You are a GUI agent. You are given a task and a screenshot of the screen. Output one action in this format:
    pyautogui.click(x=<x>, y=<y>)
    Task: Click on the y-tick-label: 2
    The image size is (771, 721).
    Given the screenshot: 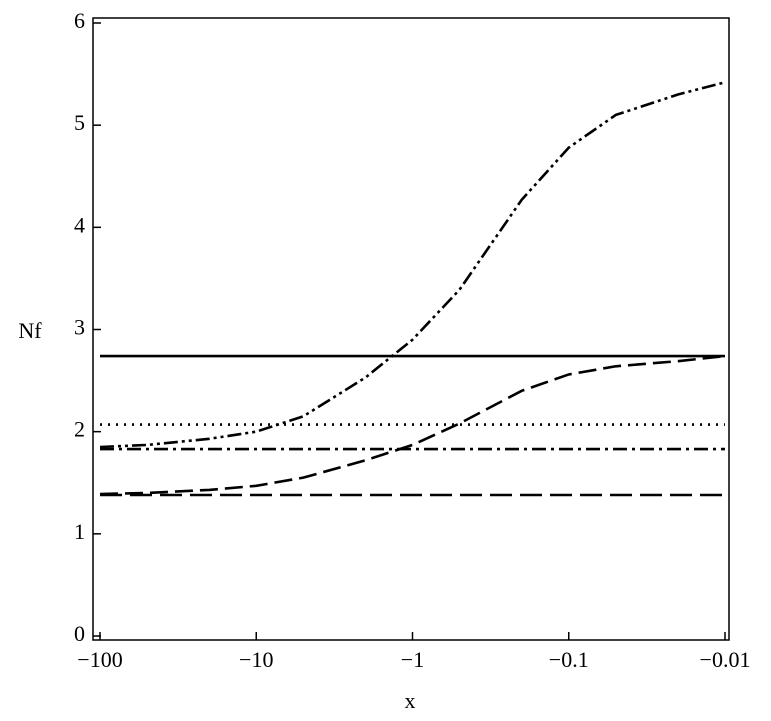 What is the action you would take?
    pyautogui.click(x=79, y=429)
    